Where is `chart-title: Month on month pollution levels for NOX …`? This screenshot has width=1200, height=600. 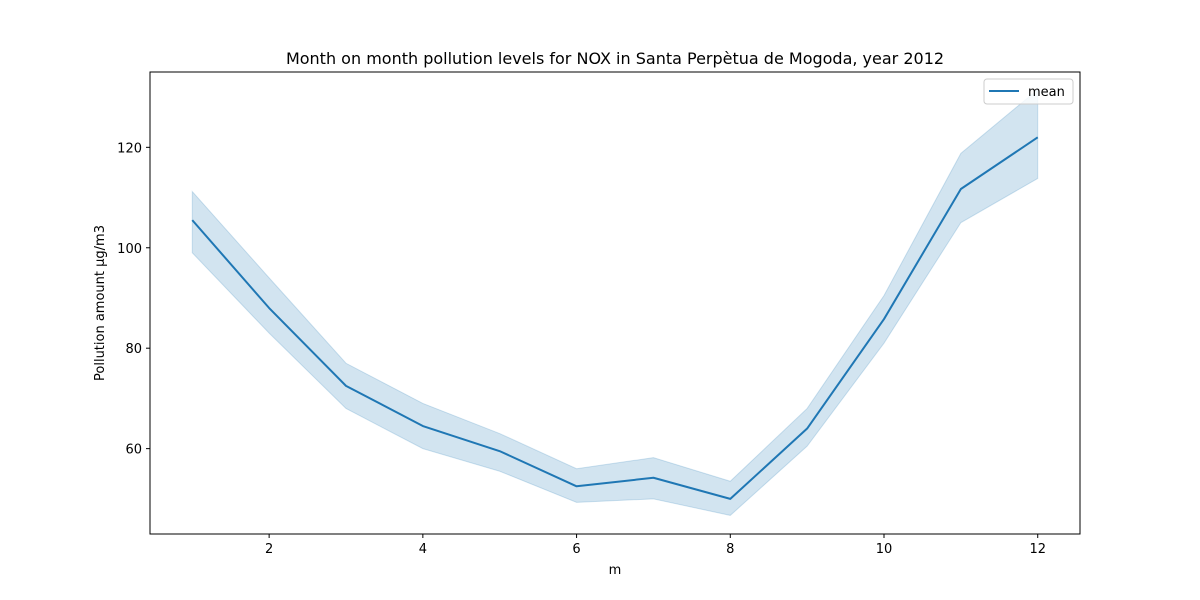 chart-title: Month on month pollution levels for NOX … is located at coordinates (615, 58).